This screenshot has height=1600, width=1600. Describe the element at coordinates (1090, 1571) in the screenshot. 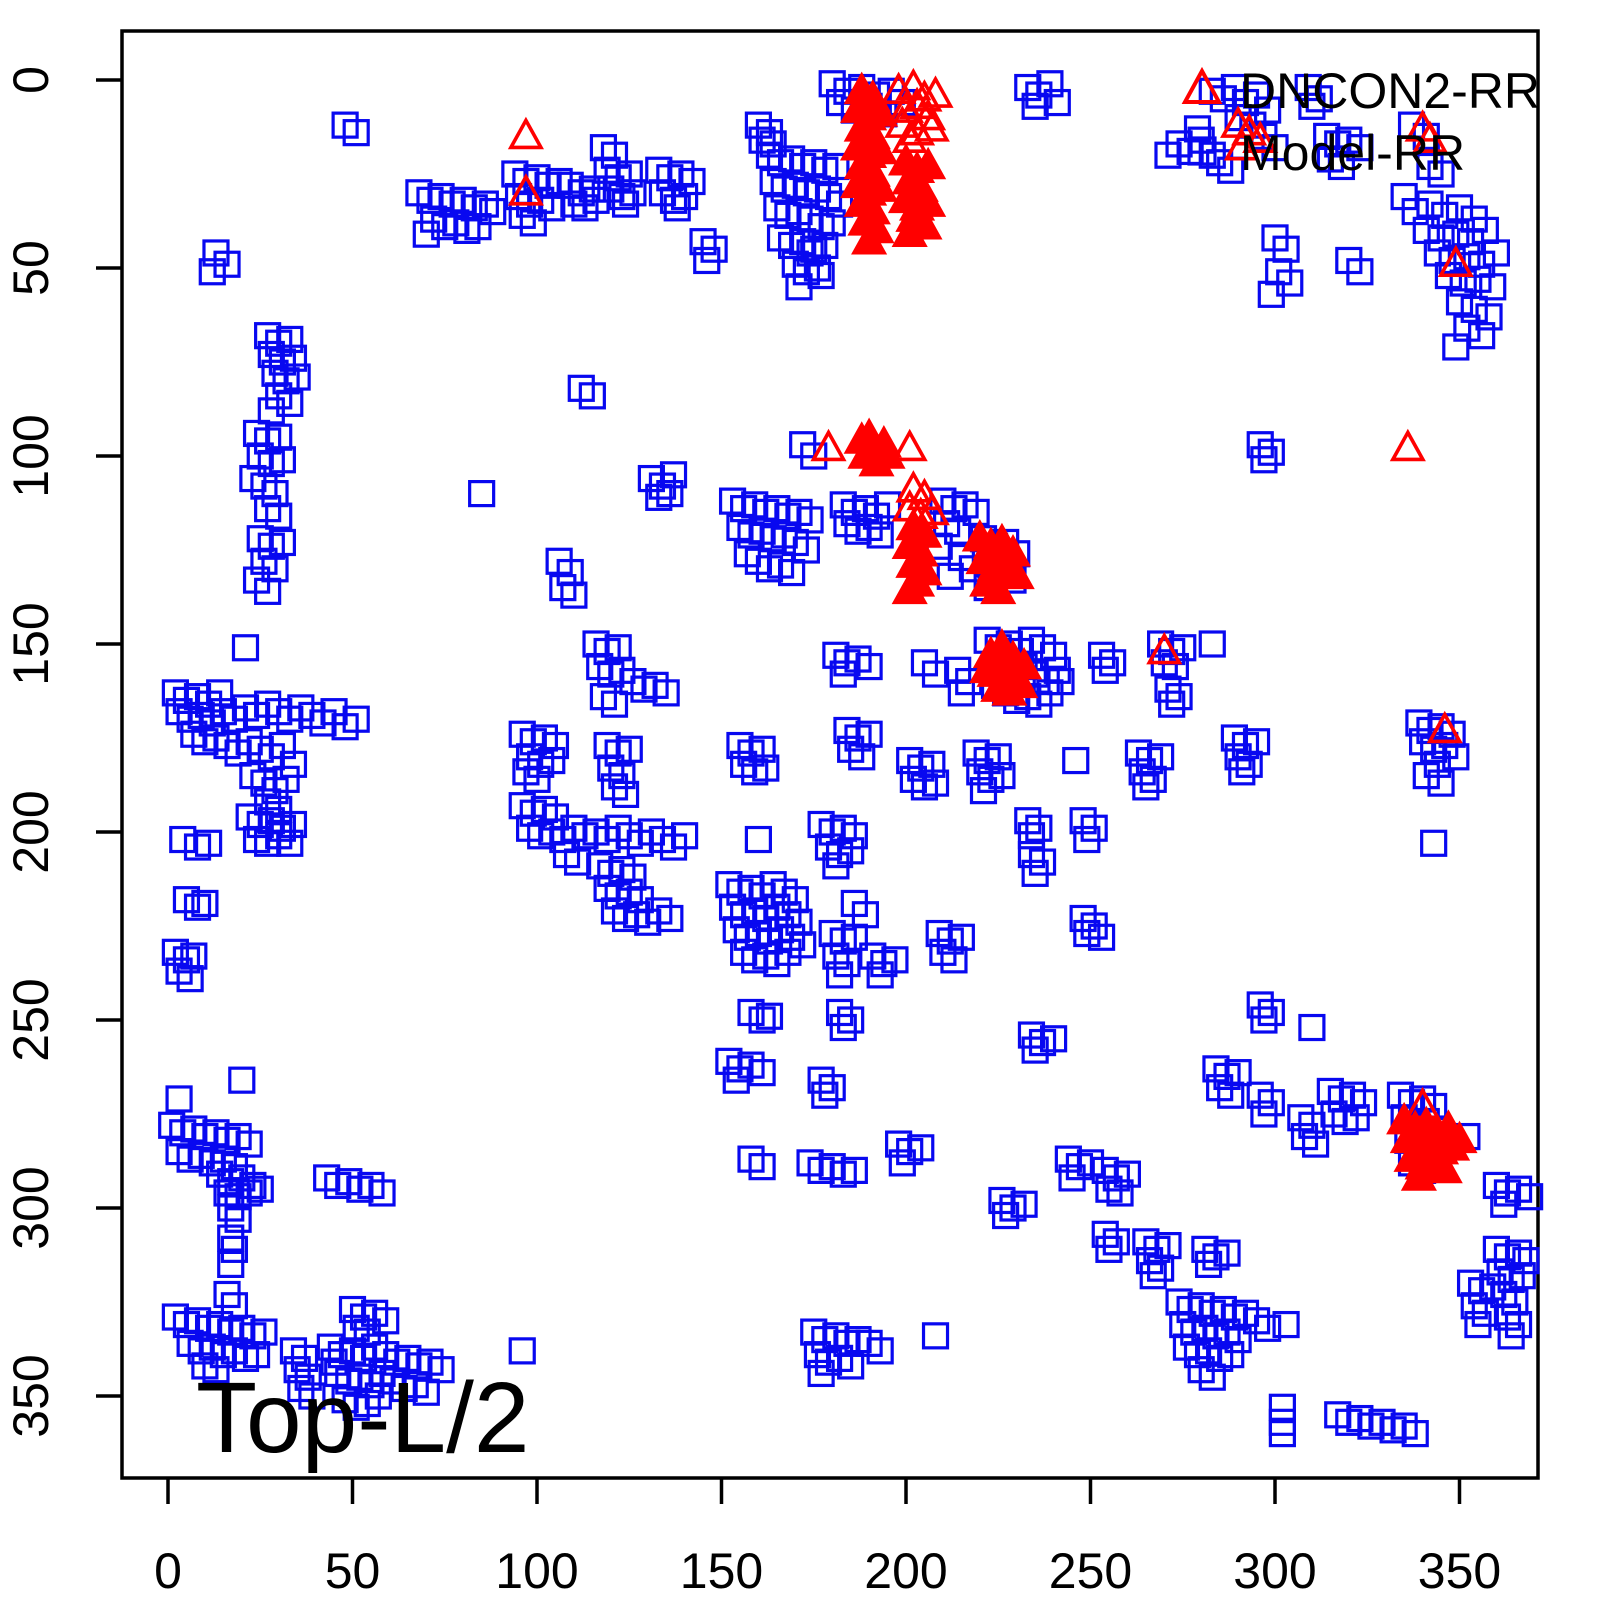

I see `x-tick-label: 250` at that location.